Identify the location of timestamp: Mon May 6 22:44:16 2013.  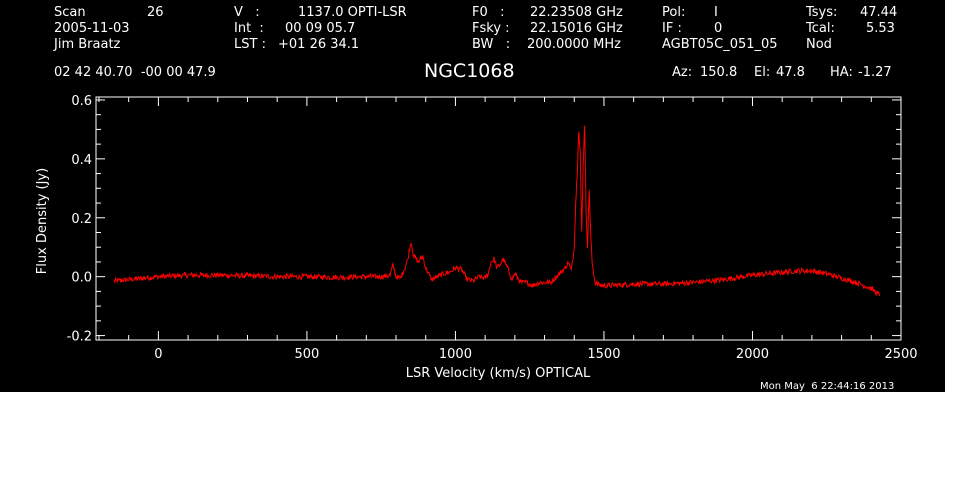
(827, 386).